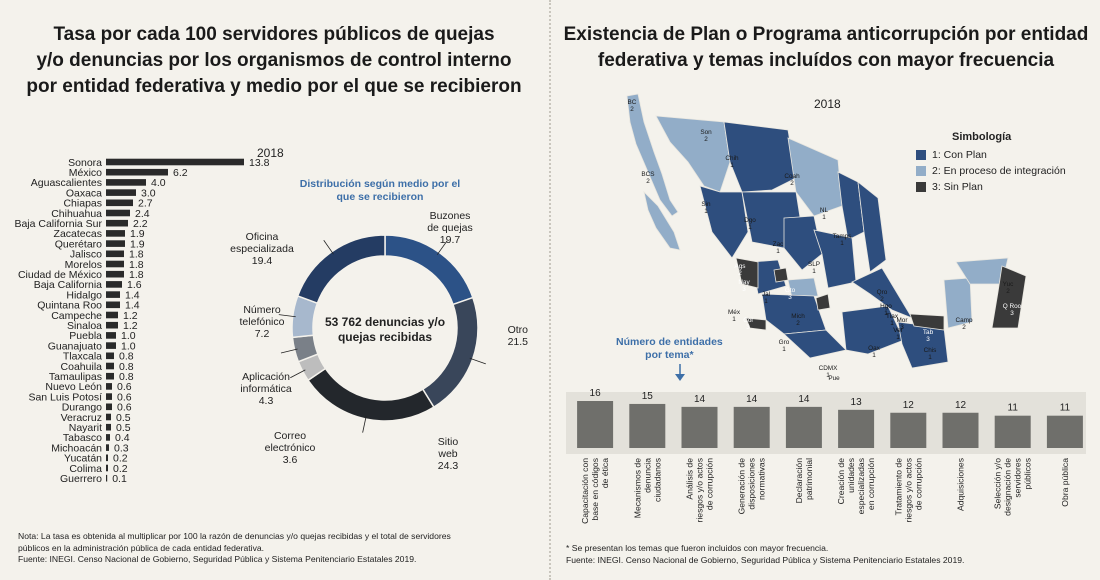 This screenshot has width=1100, height=580. Describe the element at coordinates (958, 303) in the screenshot. I see `state-shape-camp` at that location.